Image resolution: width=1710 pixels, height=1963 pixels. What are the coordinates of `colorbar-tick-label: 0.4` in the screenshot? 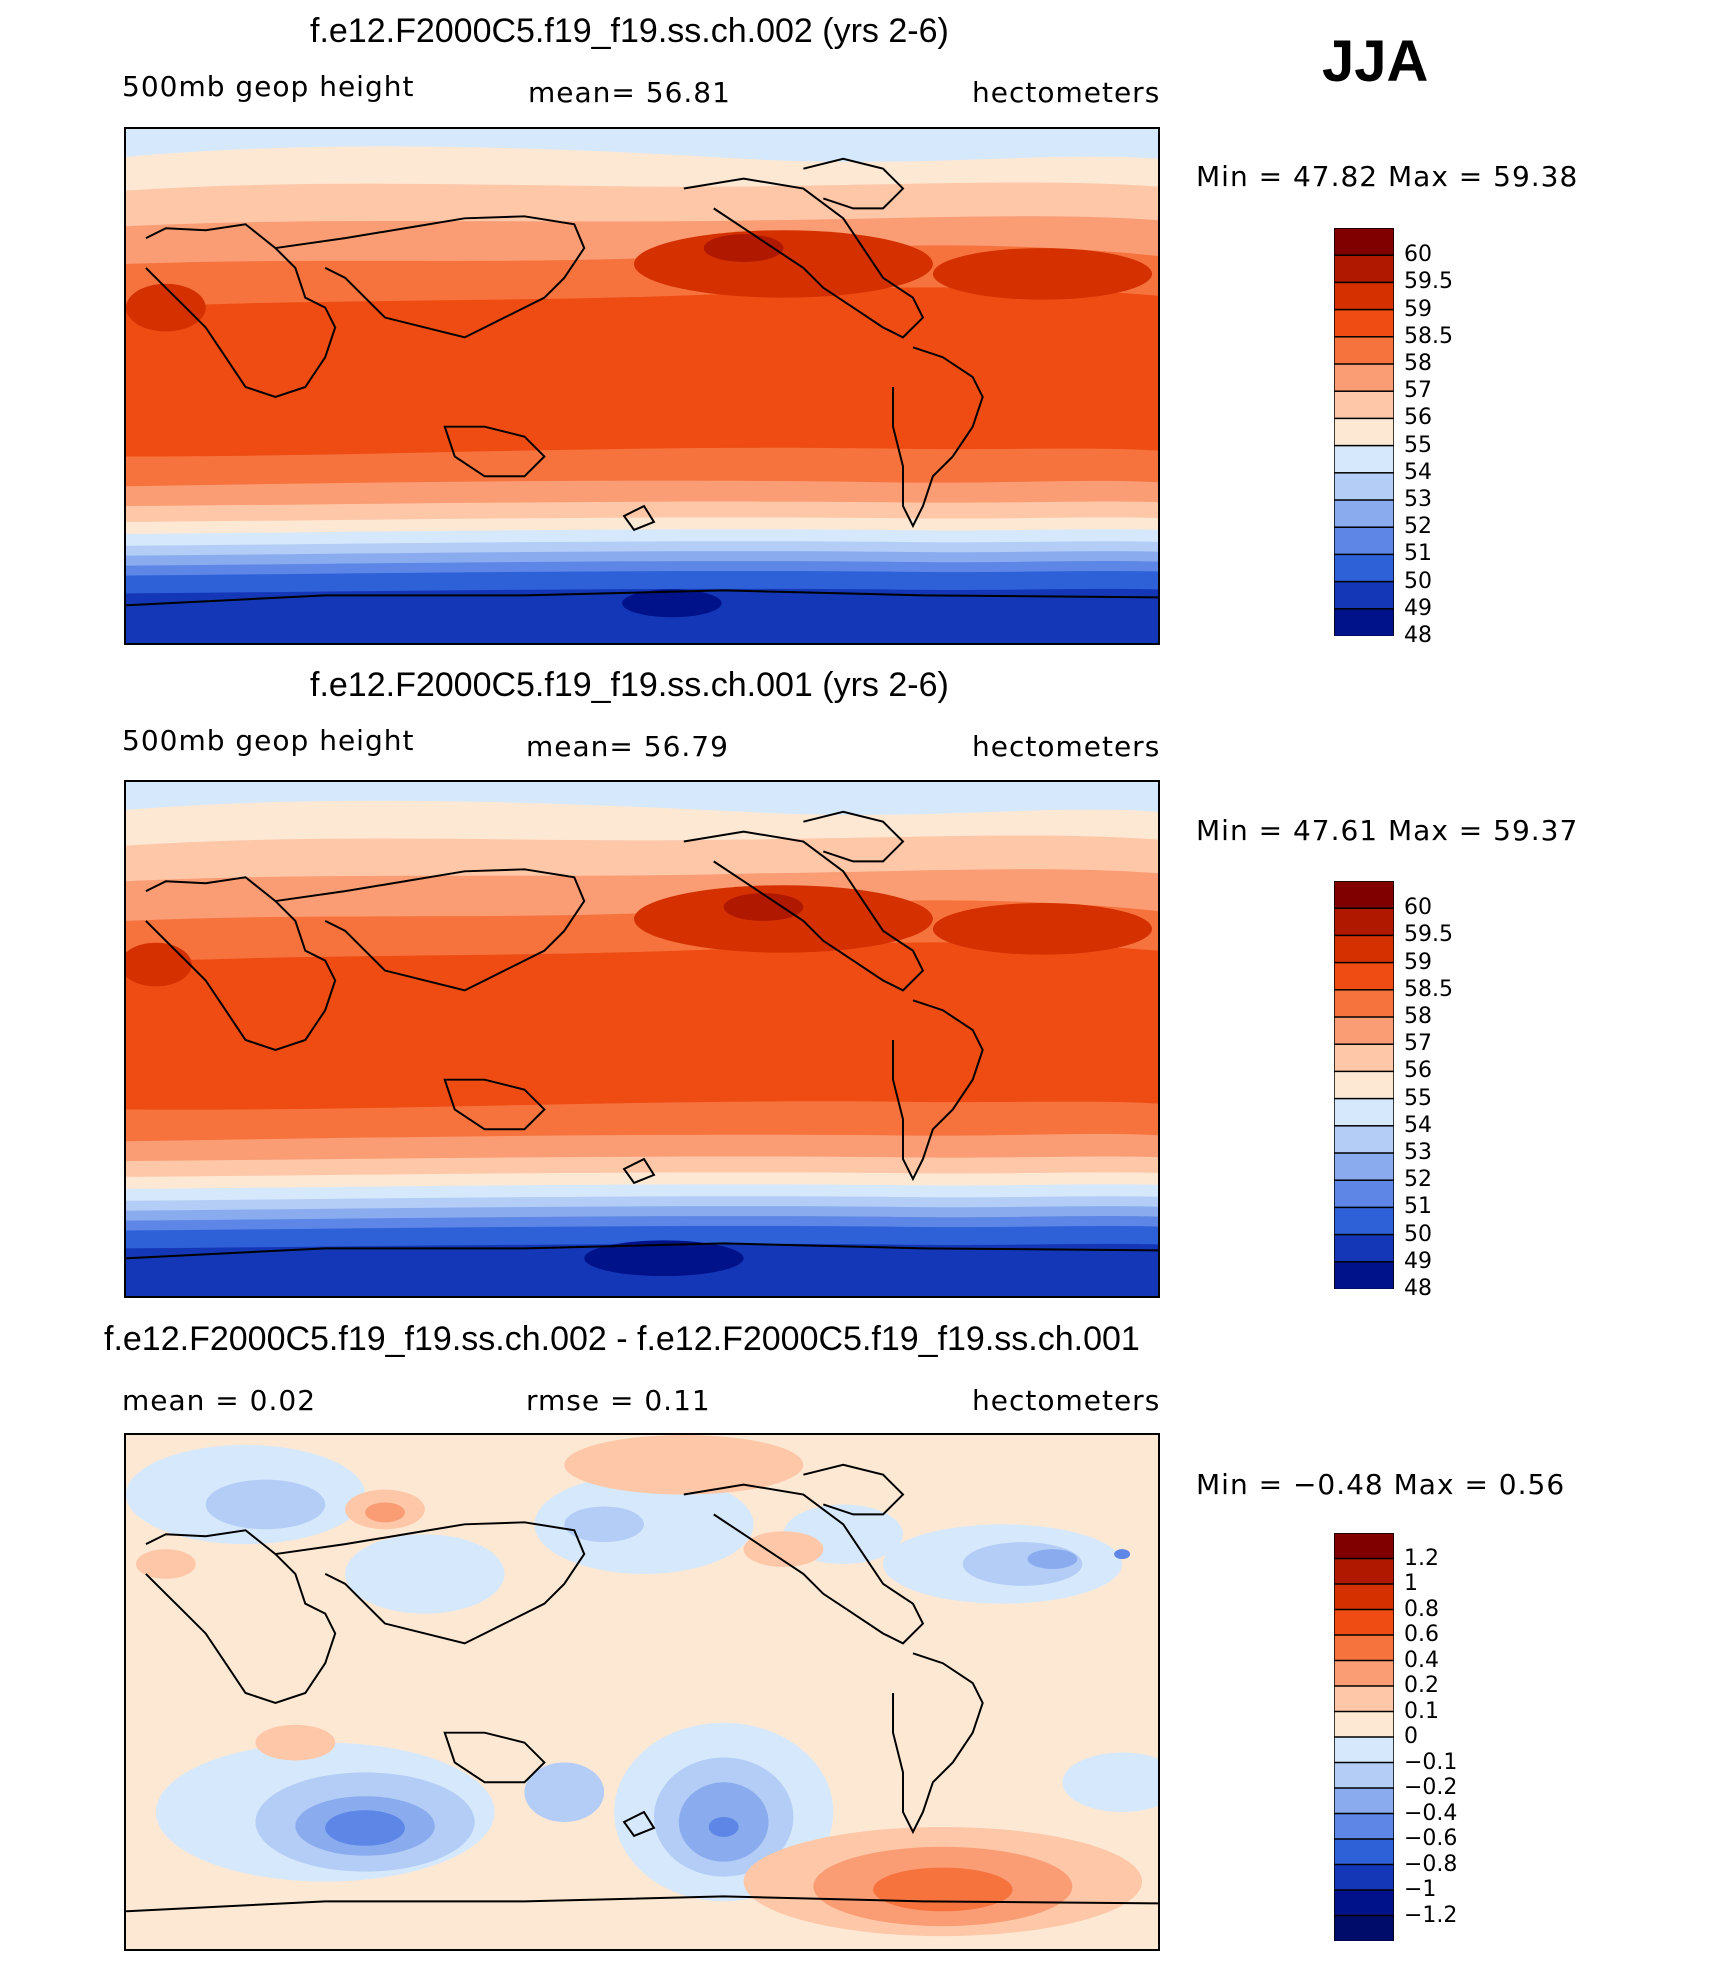 It's located at (1421, 1660).